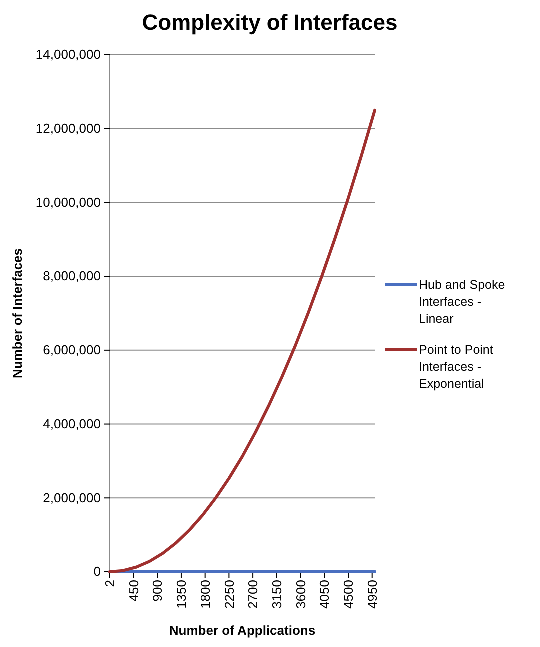  I want to click on x-tick-label: 2250, so click(229, 594).